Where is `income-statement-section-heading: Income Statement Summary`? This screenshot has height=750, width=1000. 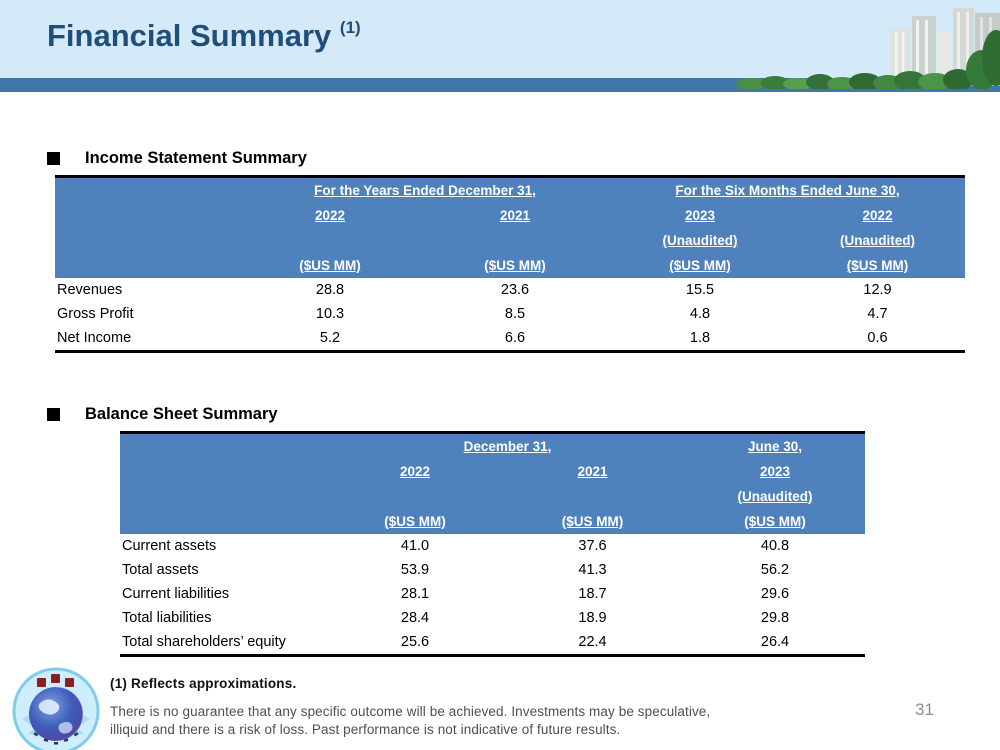
income-statement-section-heading: Income Statement Summary is located at coordinates (177, 158).